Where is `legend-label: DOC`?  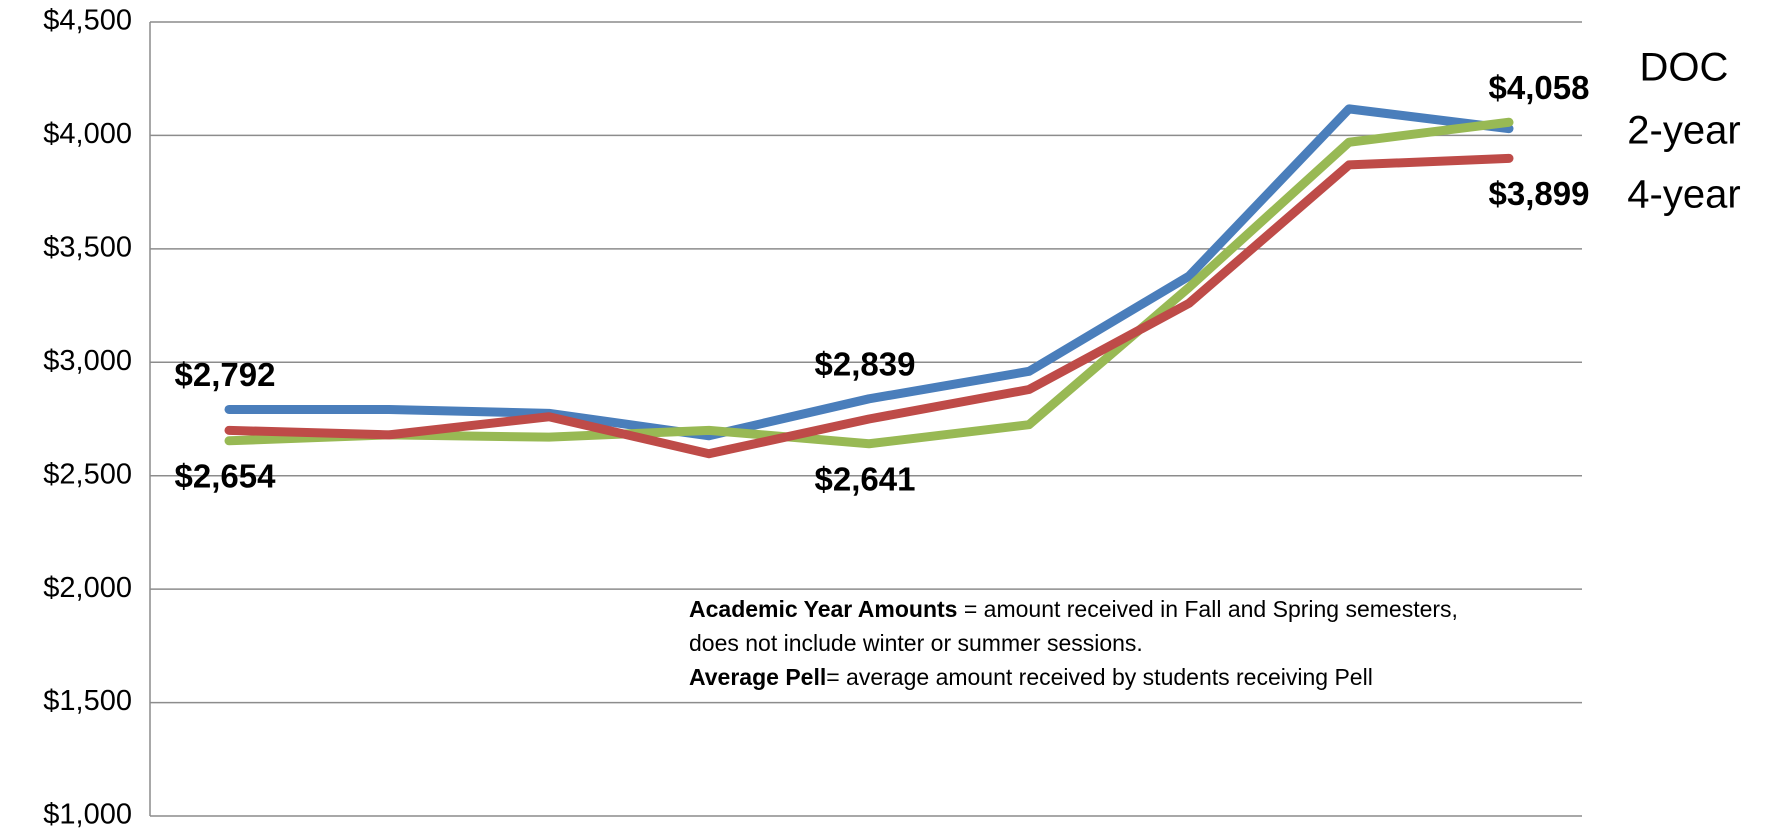
legend-label: DOC is located at coordinates (1684, 68).